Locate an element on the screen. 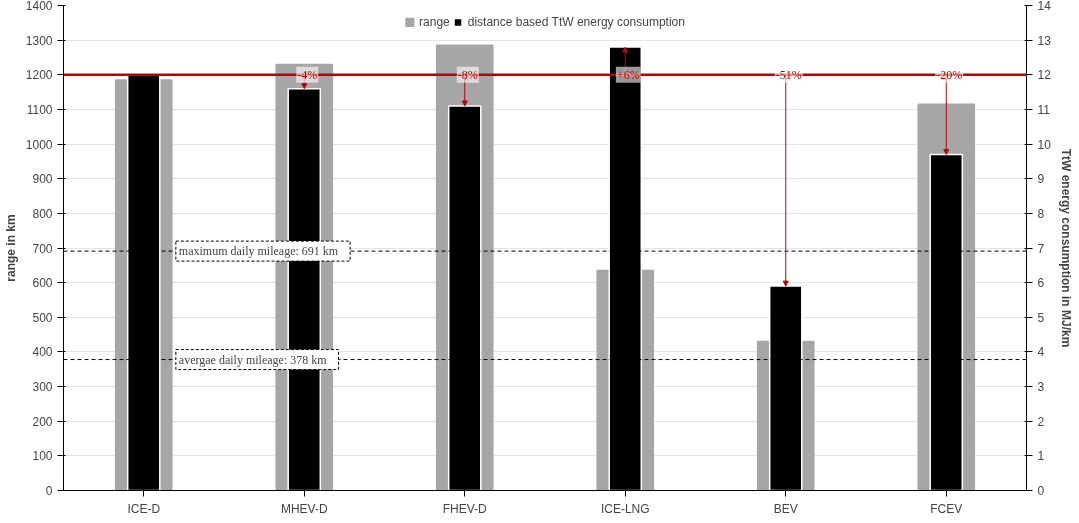  y2-tick-label: 14 is located at coordinates (1044, 6).